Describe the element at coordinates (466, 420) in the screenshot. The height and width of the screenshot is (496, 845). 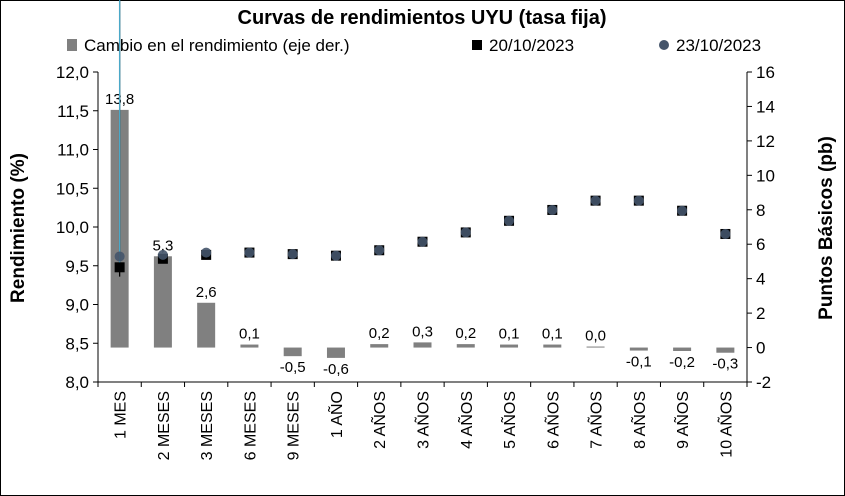
I see `x-tick-label: 4 AÑOS` at that location.